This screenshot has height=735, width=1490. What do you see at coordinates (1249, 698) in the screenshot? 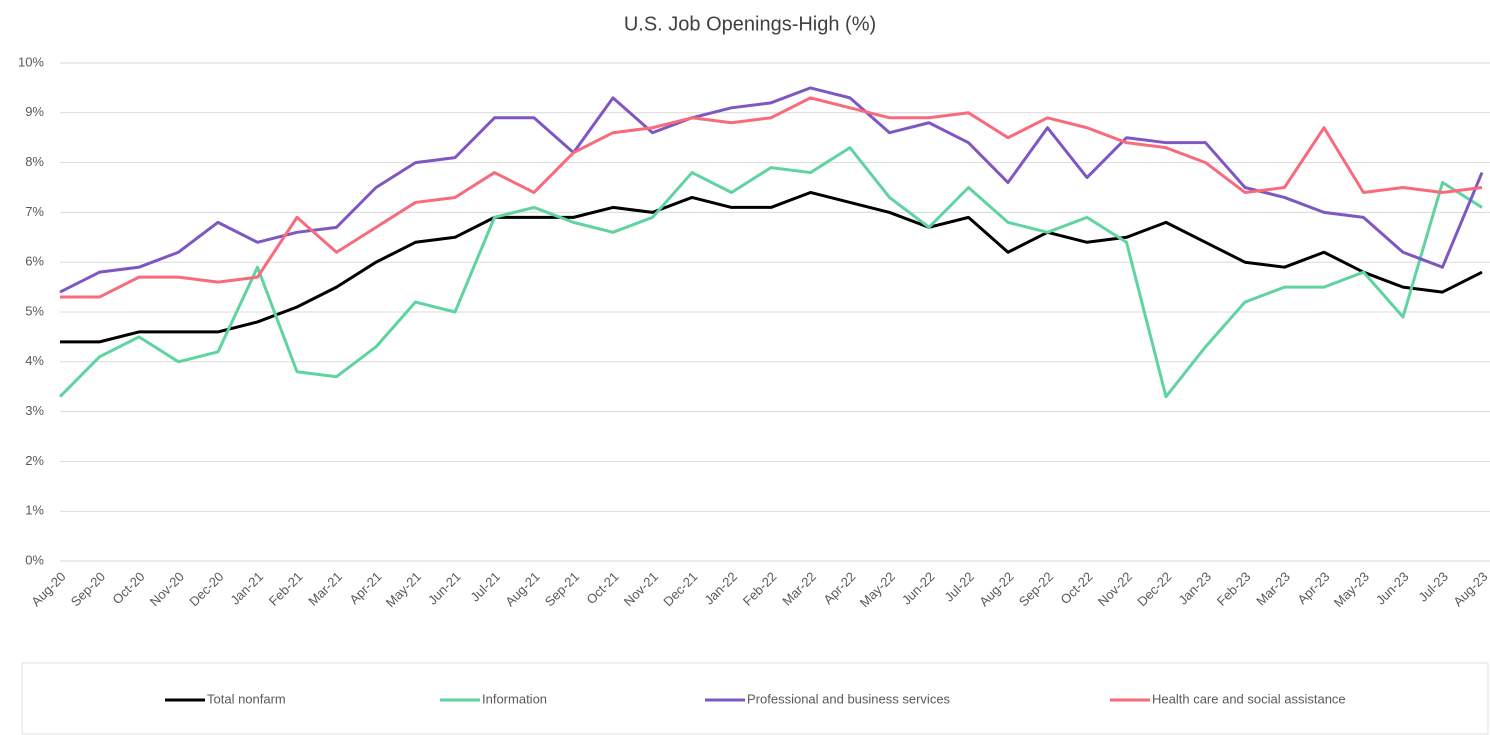
I see `legend-label: Health care and social assistance` at bounding box center [1249, 698].